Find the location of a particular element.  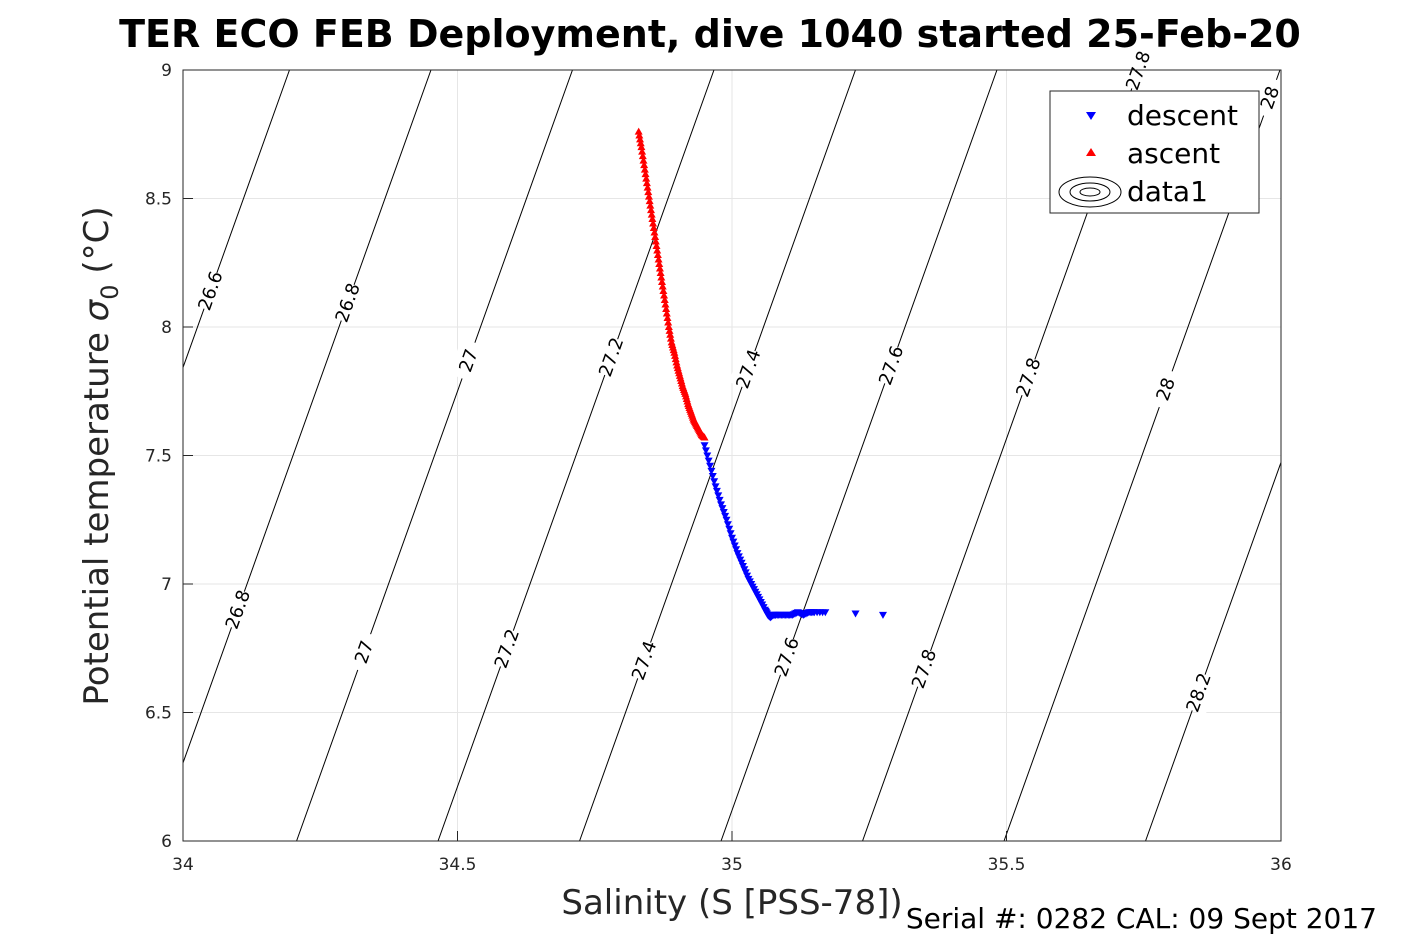

serial-cal-text: Serial #: 0282 CAL: 09 Sept 2017 is located at coordinates (1141, 918).